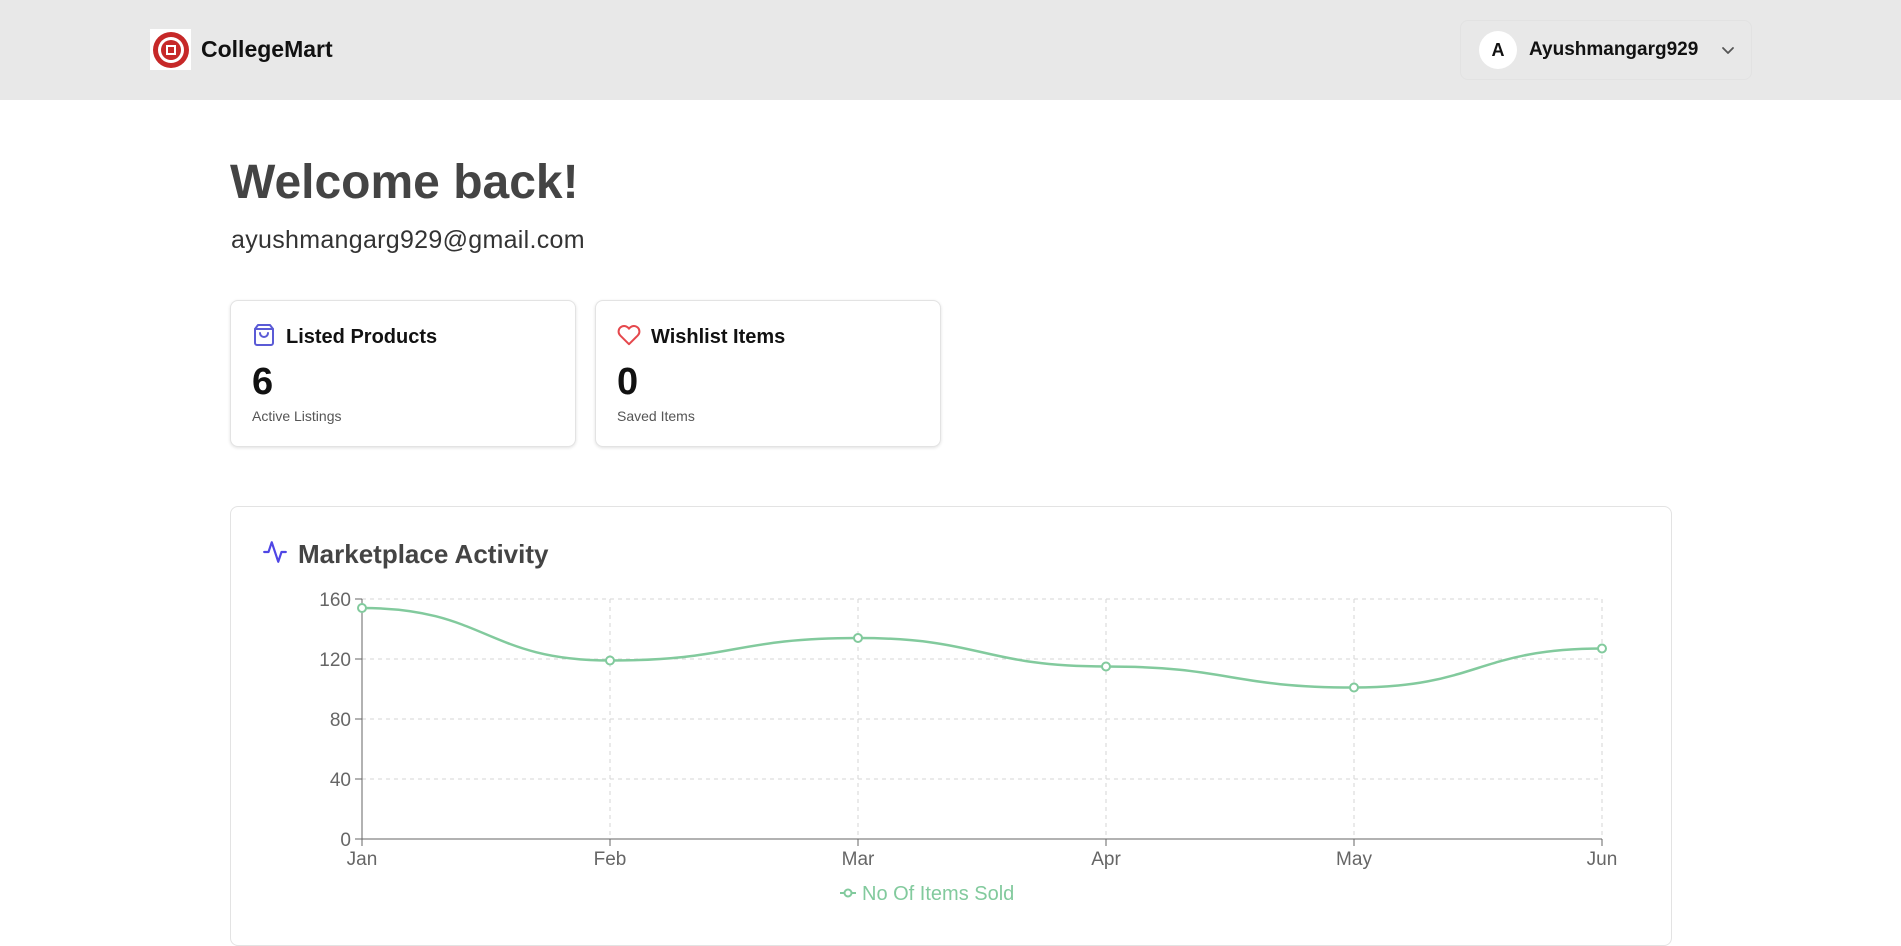 The image size is (1901, 946). Describe the element at coordinates (1106, 859) in the screenshot. I see `x-tick-label: Apr` at that location.